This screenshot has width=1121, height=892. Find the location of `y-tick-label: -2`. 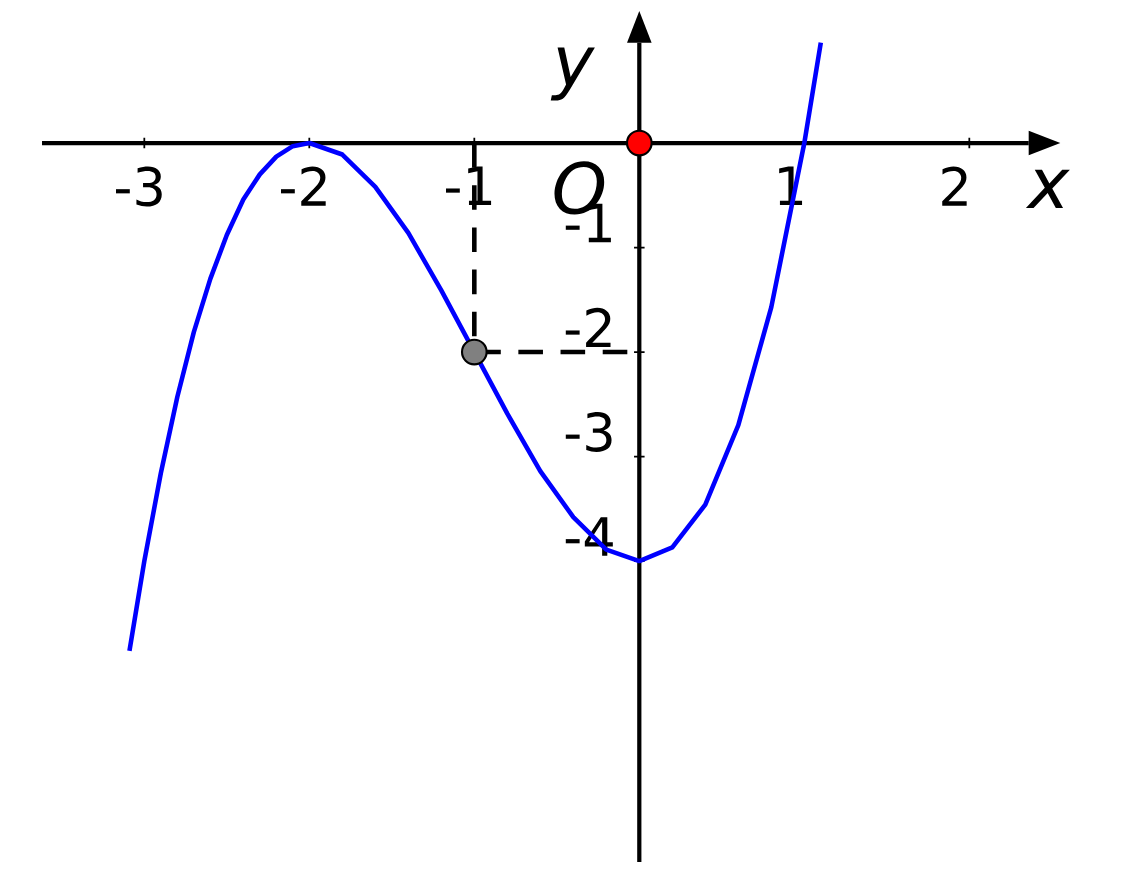

y-tick-label: -2 is located at coordinates (588, 327).